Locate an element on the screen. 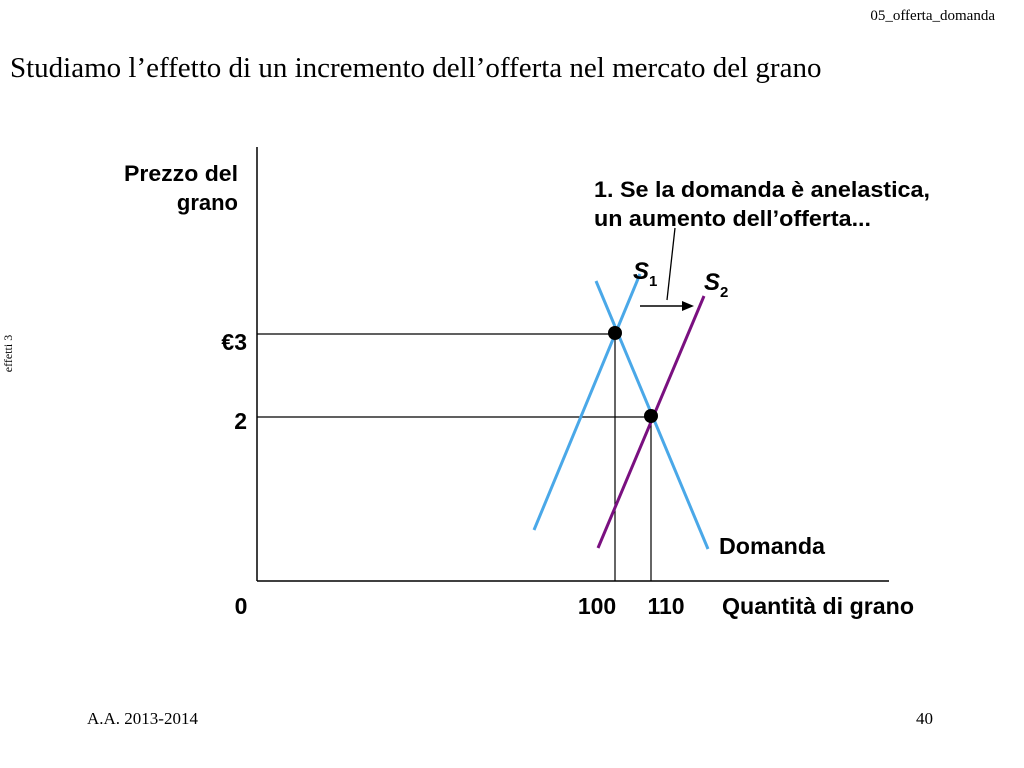 The image size is (1024, 768). equilibrium-point-new is located at coordinates (651, 416).